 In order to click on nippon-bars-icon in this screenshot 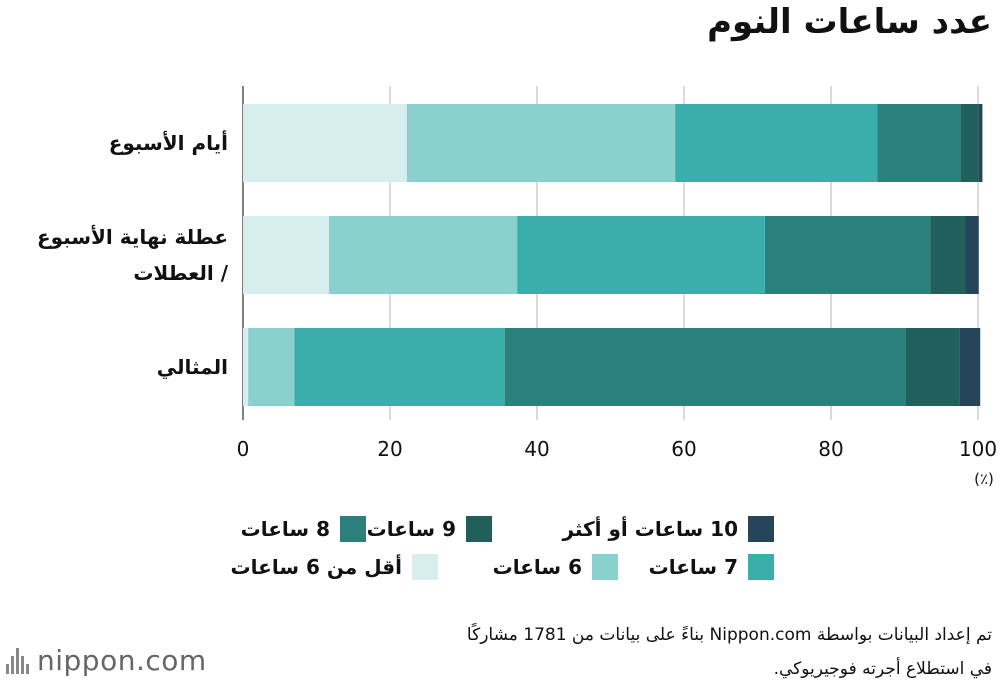, I will do `click(17, 660)`.